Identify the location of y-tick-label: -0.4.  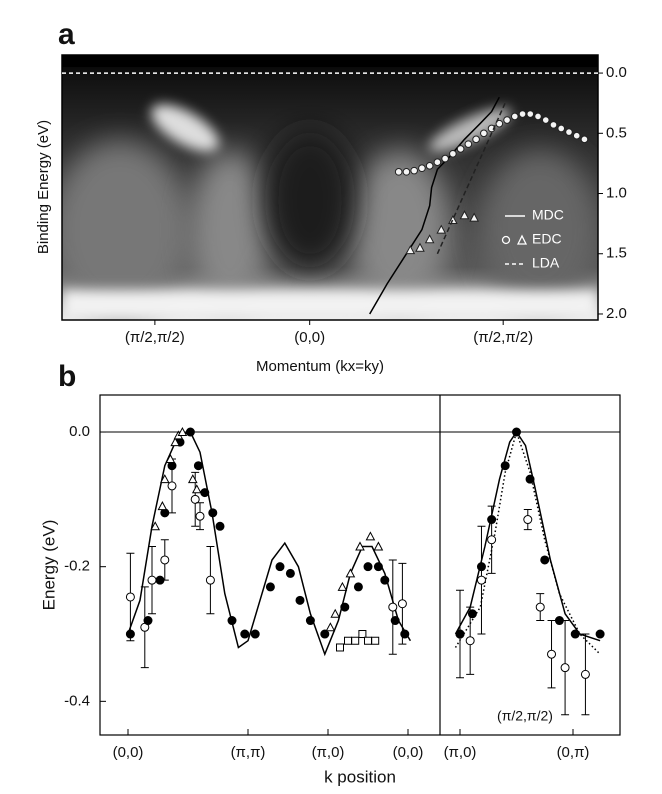
(77, 700).